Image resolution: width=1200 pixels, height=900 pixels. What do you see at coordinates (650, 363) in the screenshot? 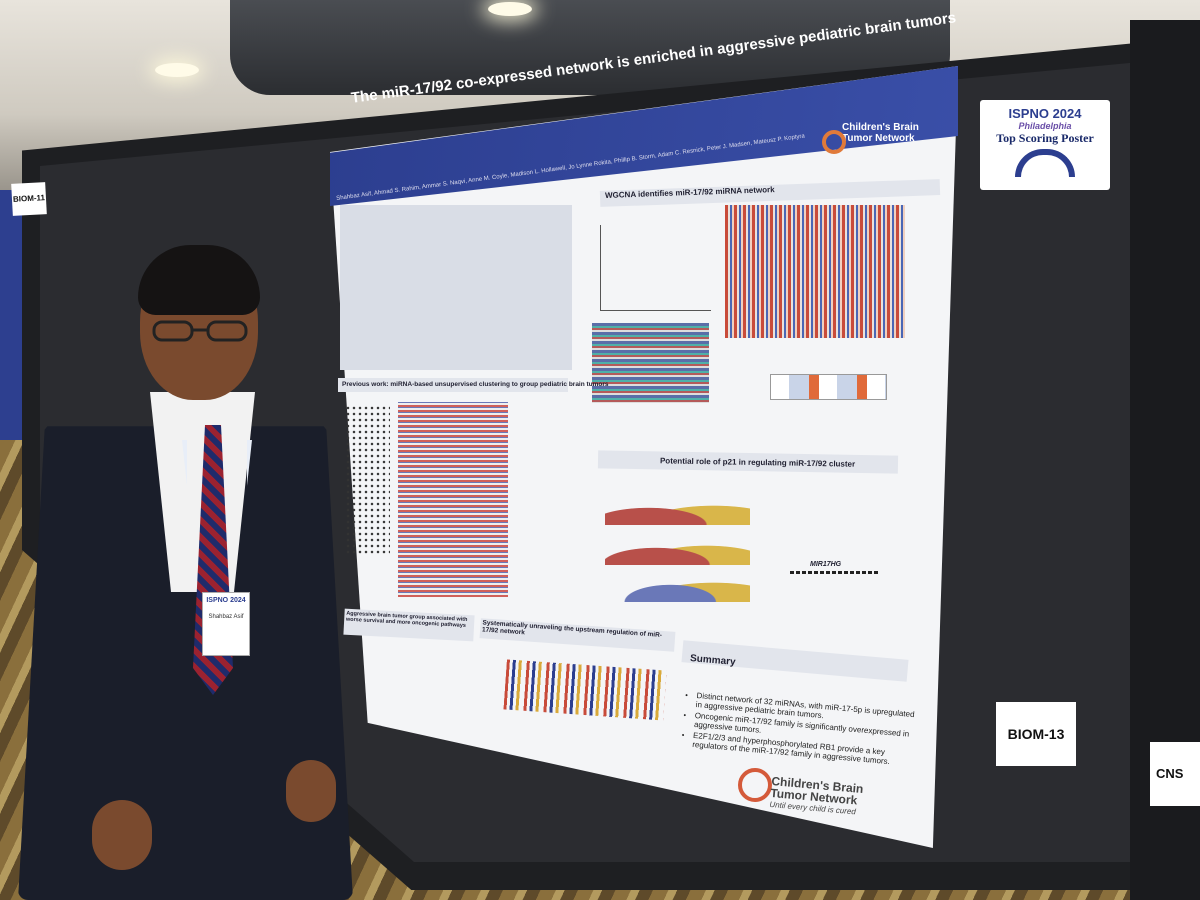
I see `line-plot-figure` at bounding box center [650, 363].